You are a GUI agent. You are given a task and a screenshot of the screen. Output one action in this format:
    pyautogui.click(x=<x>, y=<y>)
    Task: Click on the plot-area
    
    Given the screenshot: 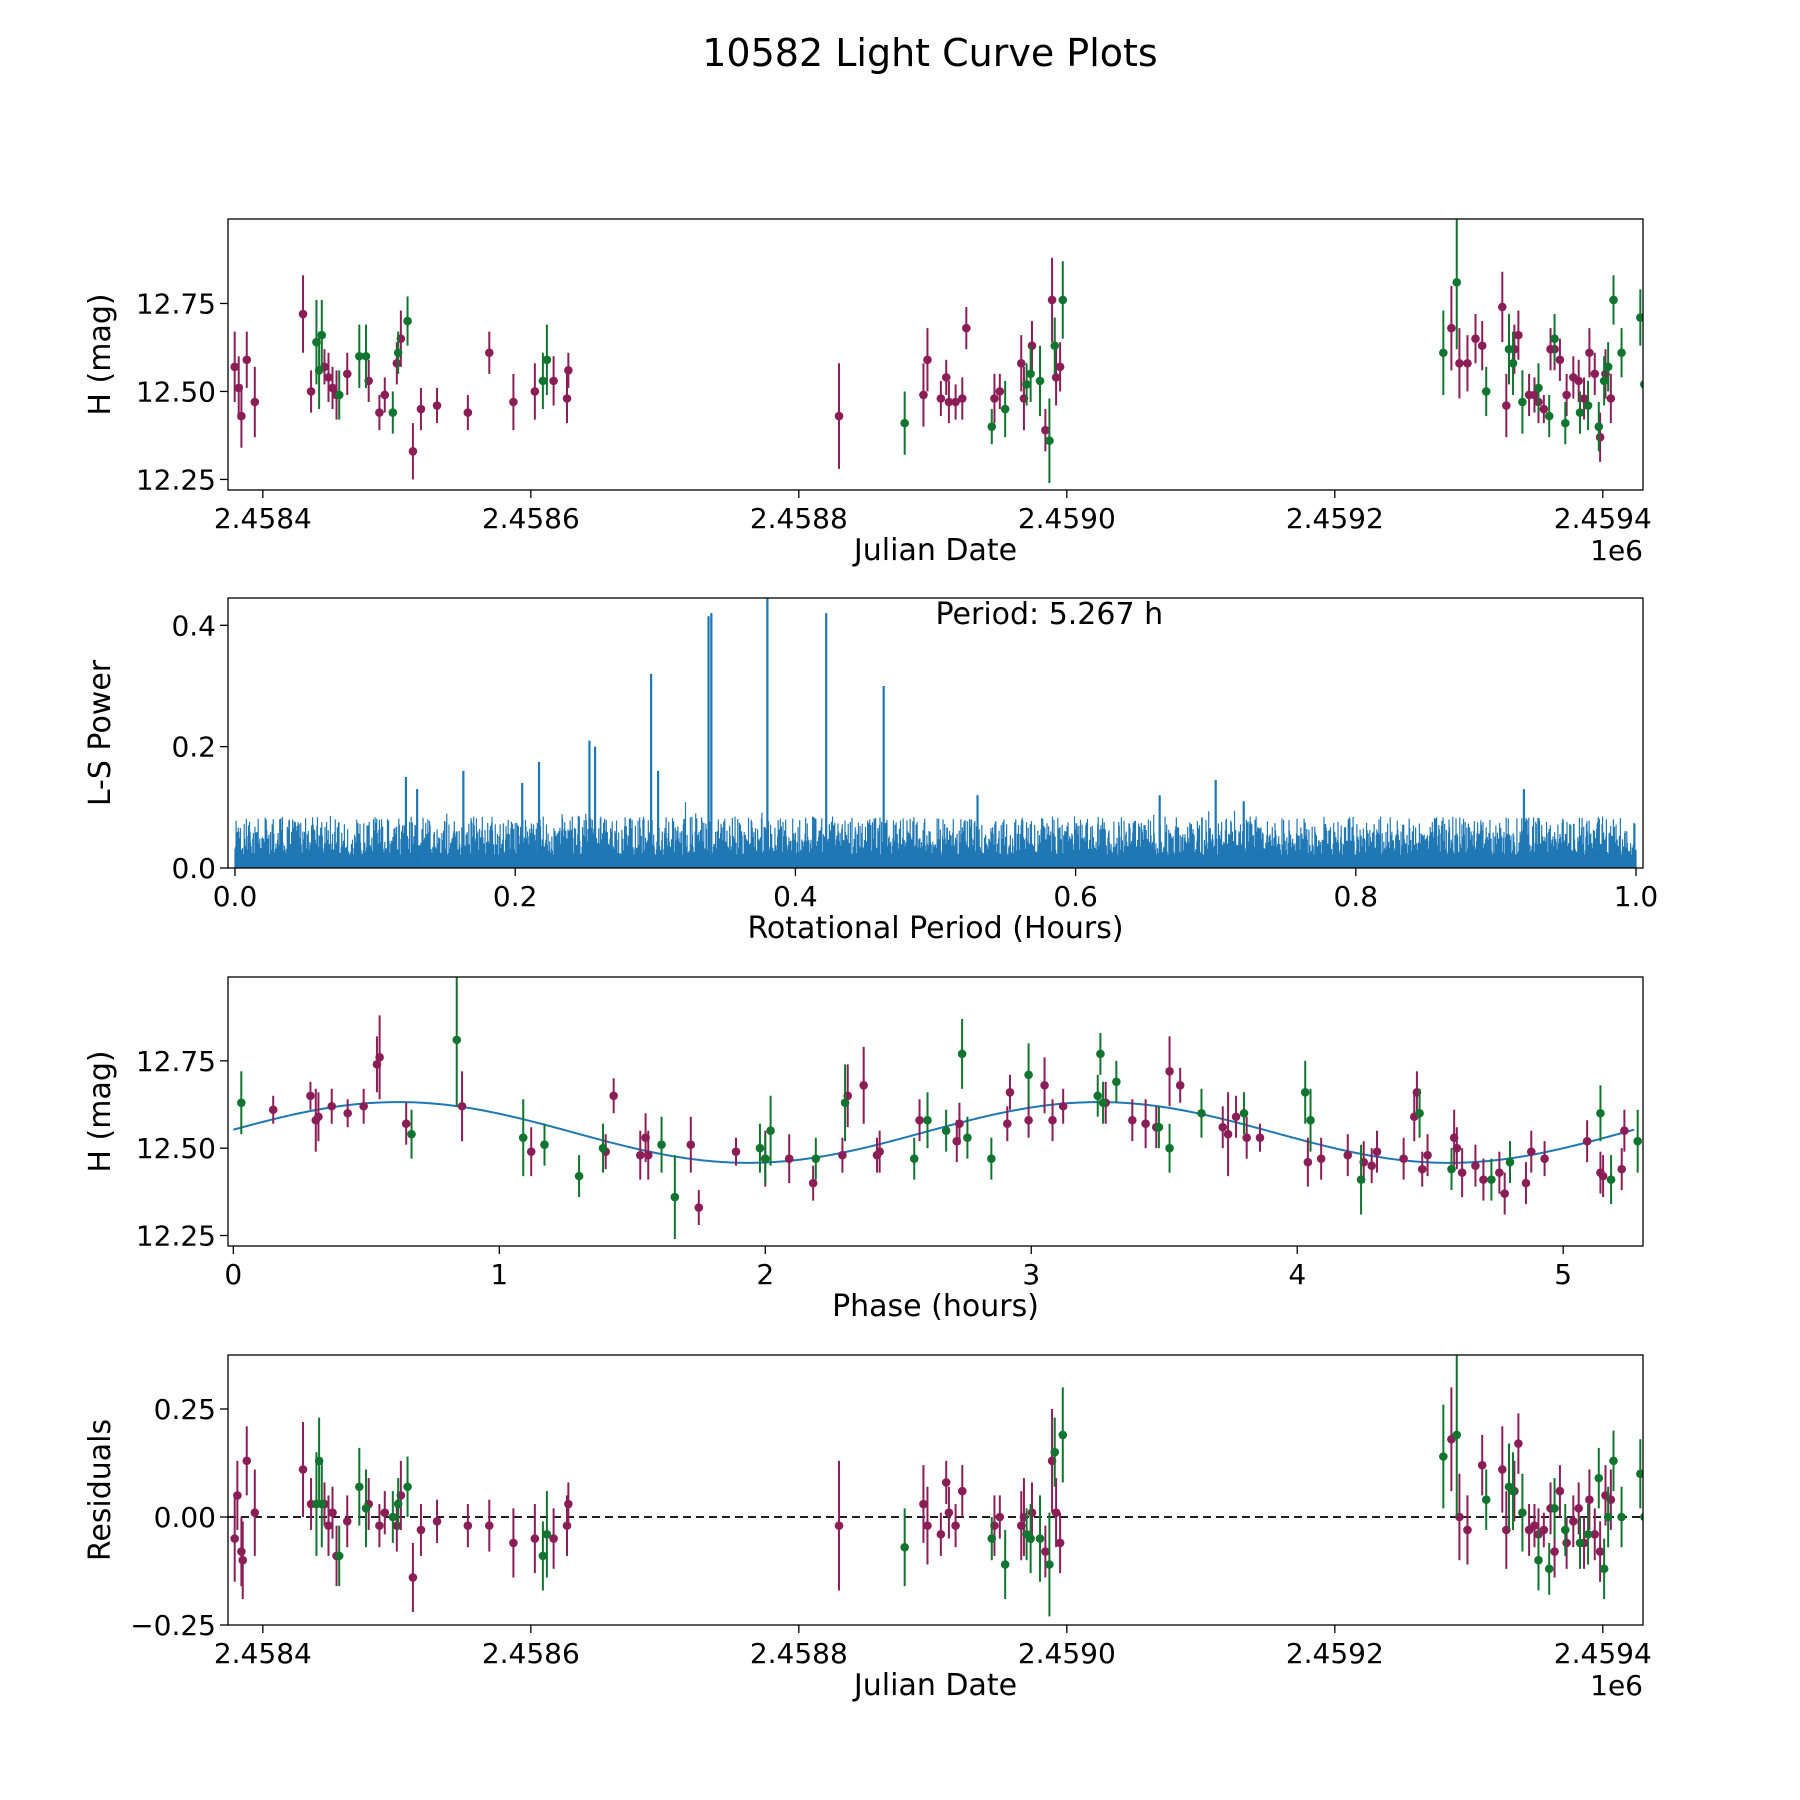 What is the action you would take?
    pyautogui.click(x=935, y=733)
    